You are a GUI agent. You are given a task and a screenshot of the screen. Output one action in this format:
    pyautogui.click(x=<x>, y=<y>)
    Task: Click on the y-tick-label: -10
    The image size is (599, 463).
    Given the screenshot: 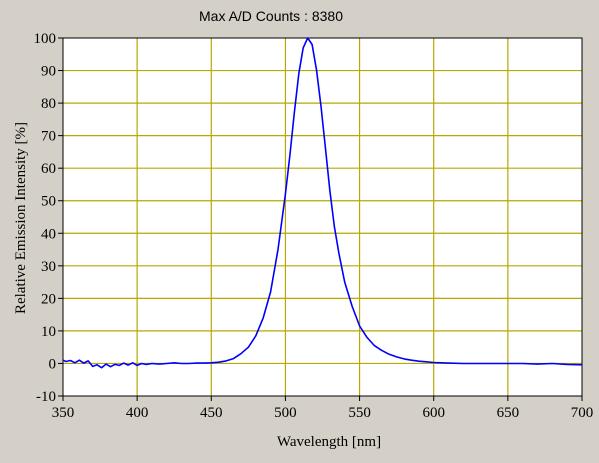 What is the action you would take?
    pyautogui.click(x=46, y=397)
    